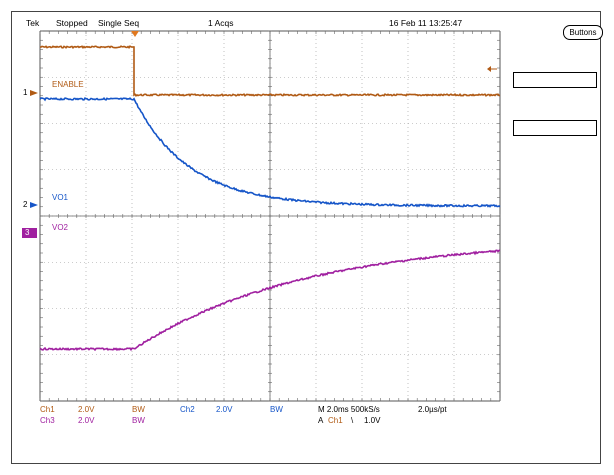 The image size is (614, 475). Describe the element at coordinates (224, 409) in the screenshot. I see `ch2-scale: 2.0V` at that location.